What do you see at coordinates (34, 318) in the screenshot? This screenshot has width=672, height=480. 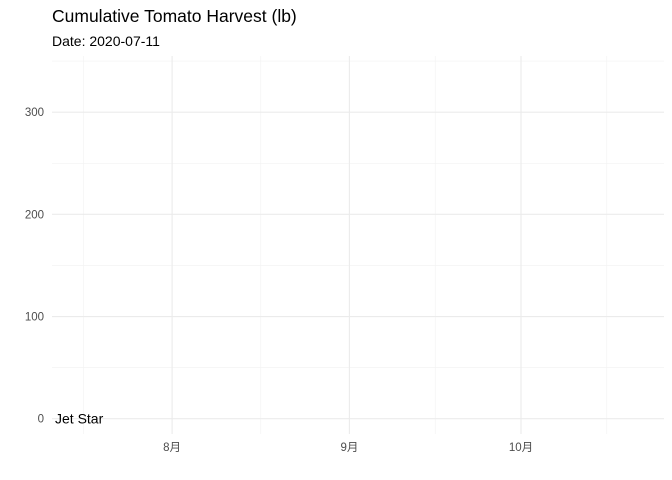 I see `y-tick-label: 100` at bounding box center [34, 318].